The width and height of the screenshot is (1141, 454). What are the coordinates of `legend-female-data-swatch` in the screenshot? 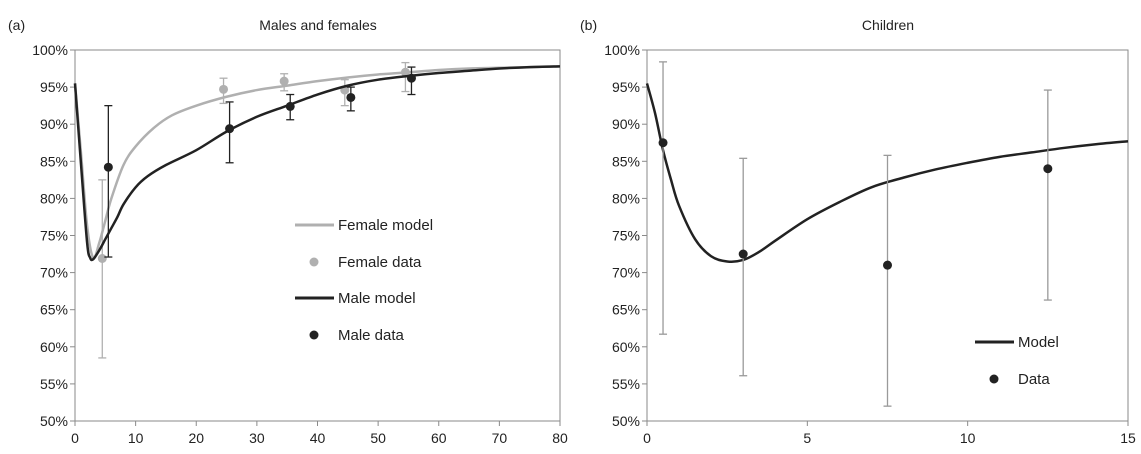 It's located at (314, 262).